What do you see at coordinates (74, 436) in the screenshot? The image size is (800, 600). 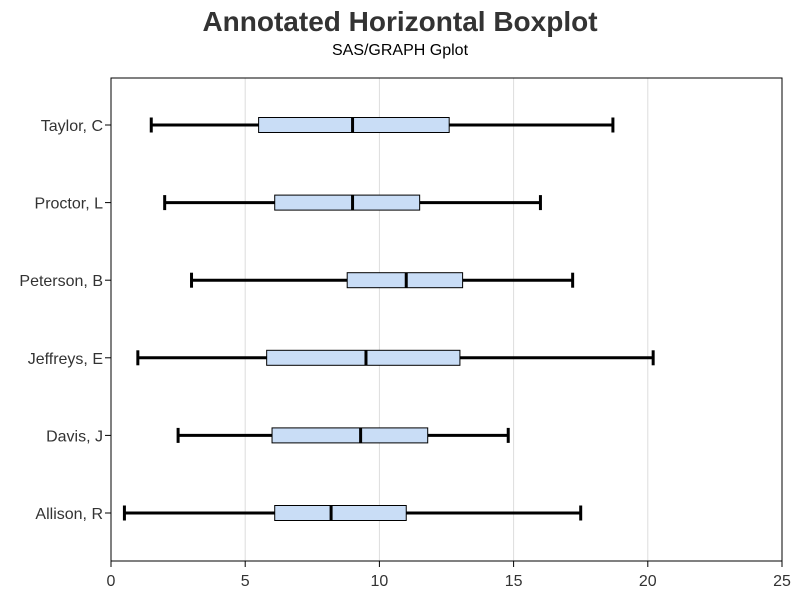 I see `y-tick-label: Davis, J` at bounding box center [74, 436].